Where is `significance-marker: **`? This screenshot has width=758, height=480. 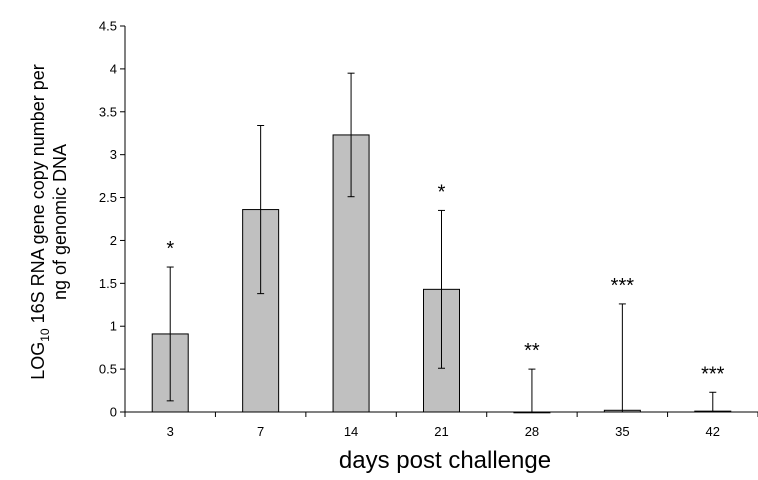 significance-marker: ** is located at coordinates (532, 351).